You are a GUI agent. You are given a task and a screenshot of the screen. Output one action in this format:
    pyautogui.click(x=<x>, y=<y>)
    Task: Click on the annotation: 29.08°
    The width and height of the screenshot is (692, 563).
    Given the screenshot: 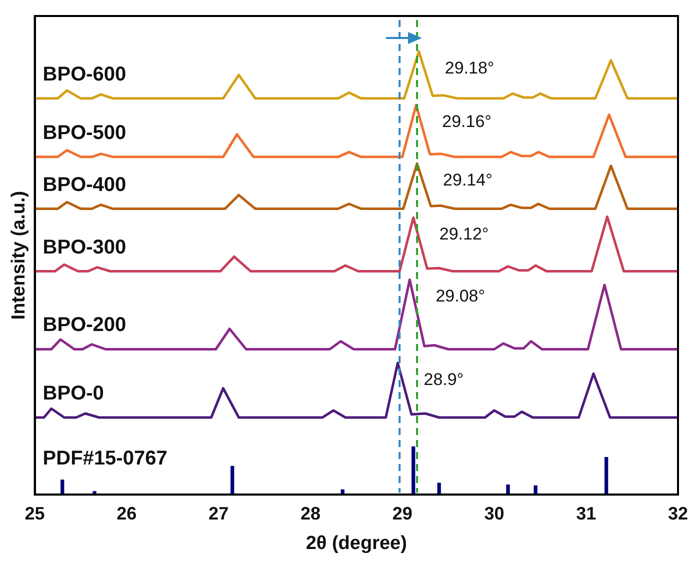 What is the action you would take?
    pyautogui.click(x=461, y=296)
    